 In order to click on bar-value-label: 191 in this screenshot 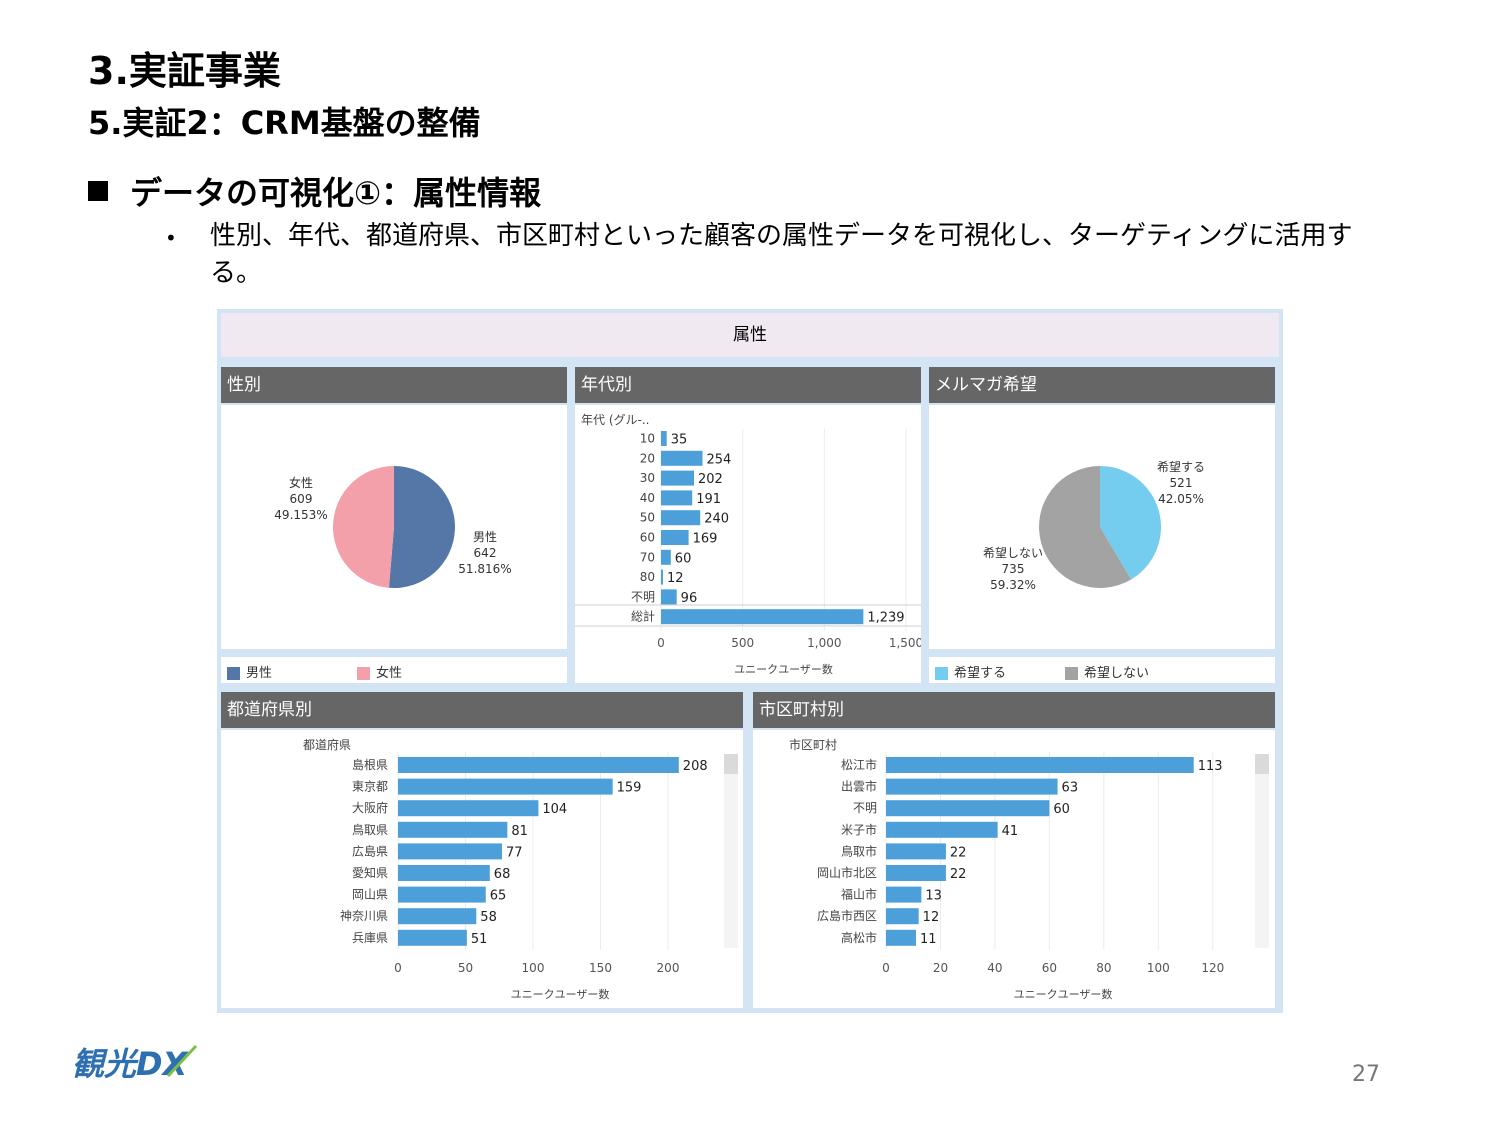, I will do `click(708, 499)`.